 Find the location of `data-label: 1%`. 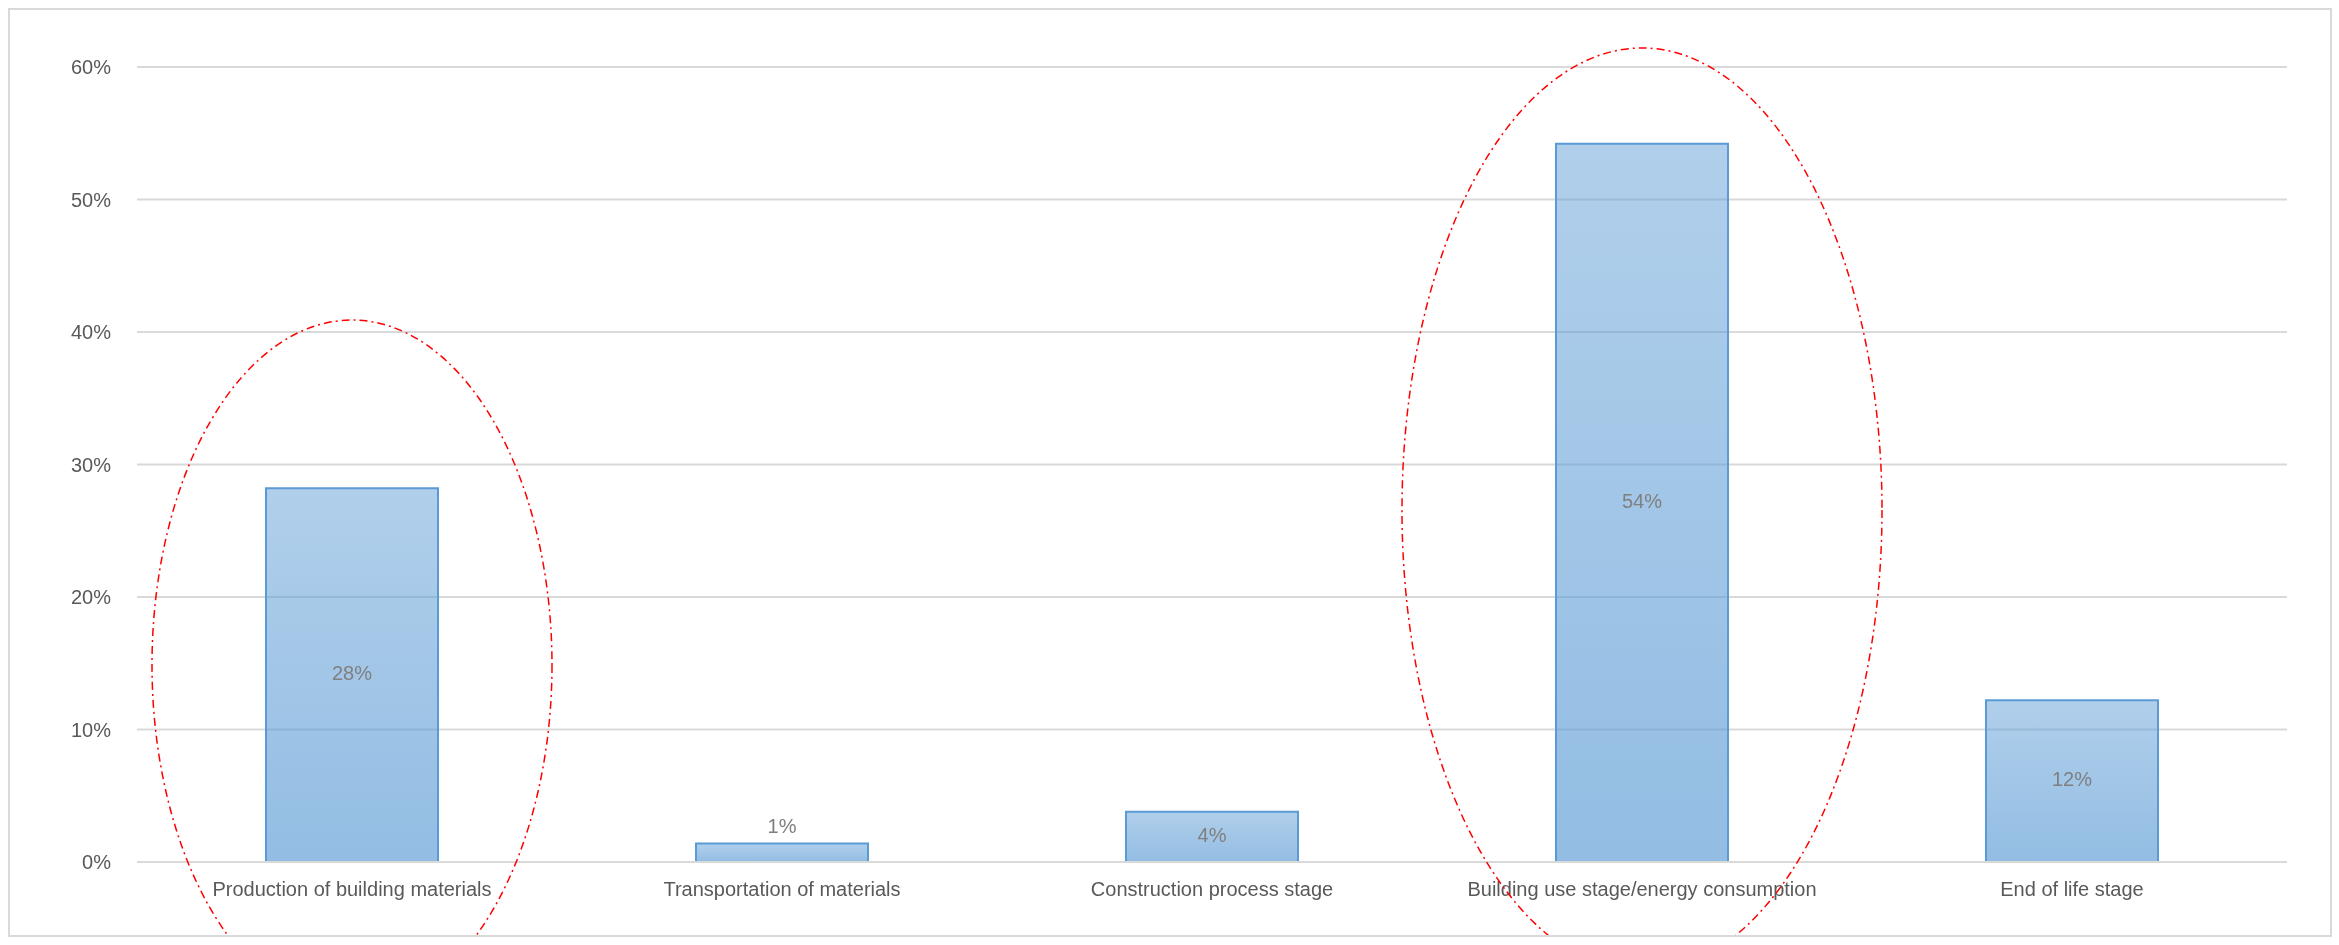

data-label: 1% is located at coordinates (782, 826).